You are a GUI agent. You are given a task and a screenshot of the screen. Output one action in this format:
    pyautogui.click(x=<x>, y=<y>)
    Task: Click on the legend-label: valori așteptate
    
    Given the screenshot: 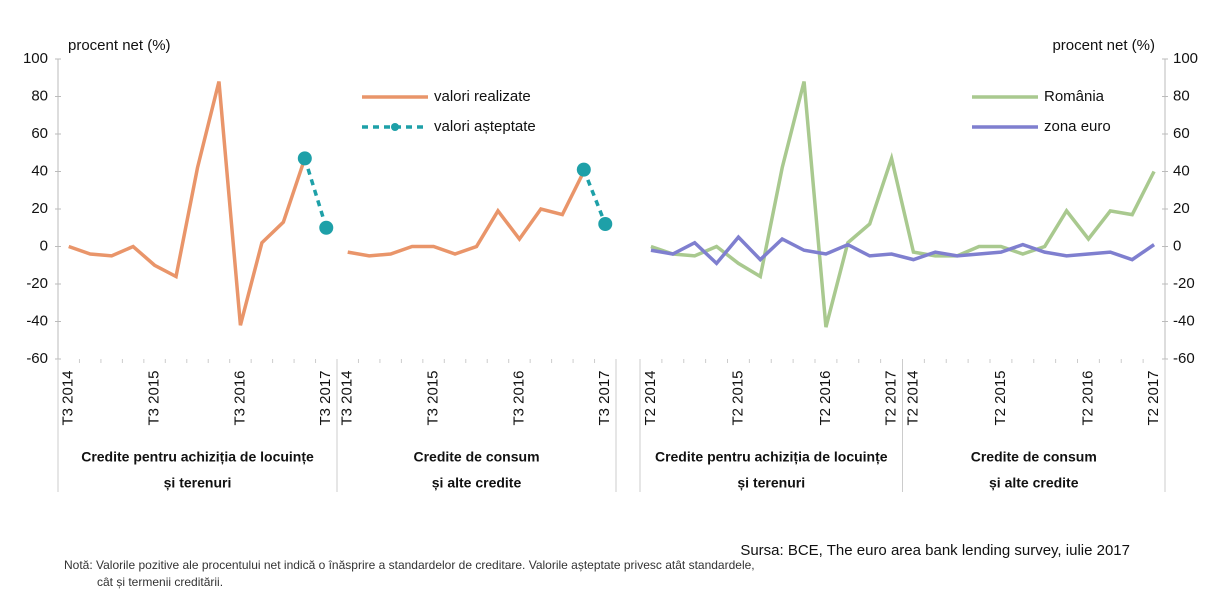 What is the action you would take?
    pyautogui.click(x=485, y=126)
    